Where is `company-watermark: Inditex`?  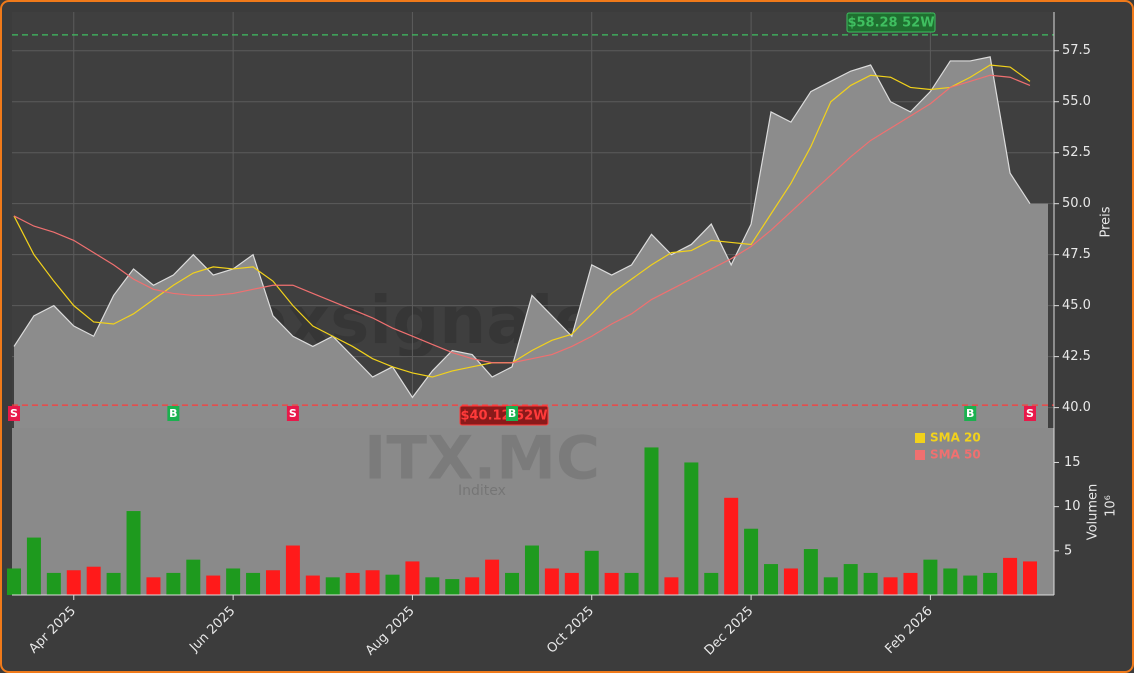 company-watermark: Inditex is located at coordinates (482, 491).